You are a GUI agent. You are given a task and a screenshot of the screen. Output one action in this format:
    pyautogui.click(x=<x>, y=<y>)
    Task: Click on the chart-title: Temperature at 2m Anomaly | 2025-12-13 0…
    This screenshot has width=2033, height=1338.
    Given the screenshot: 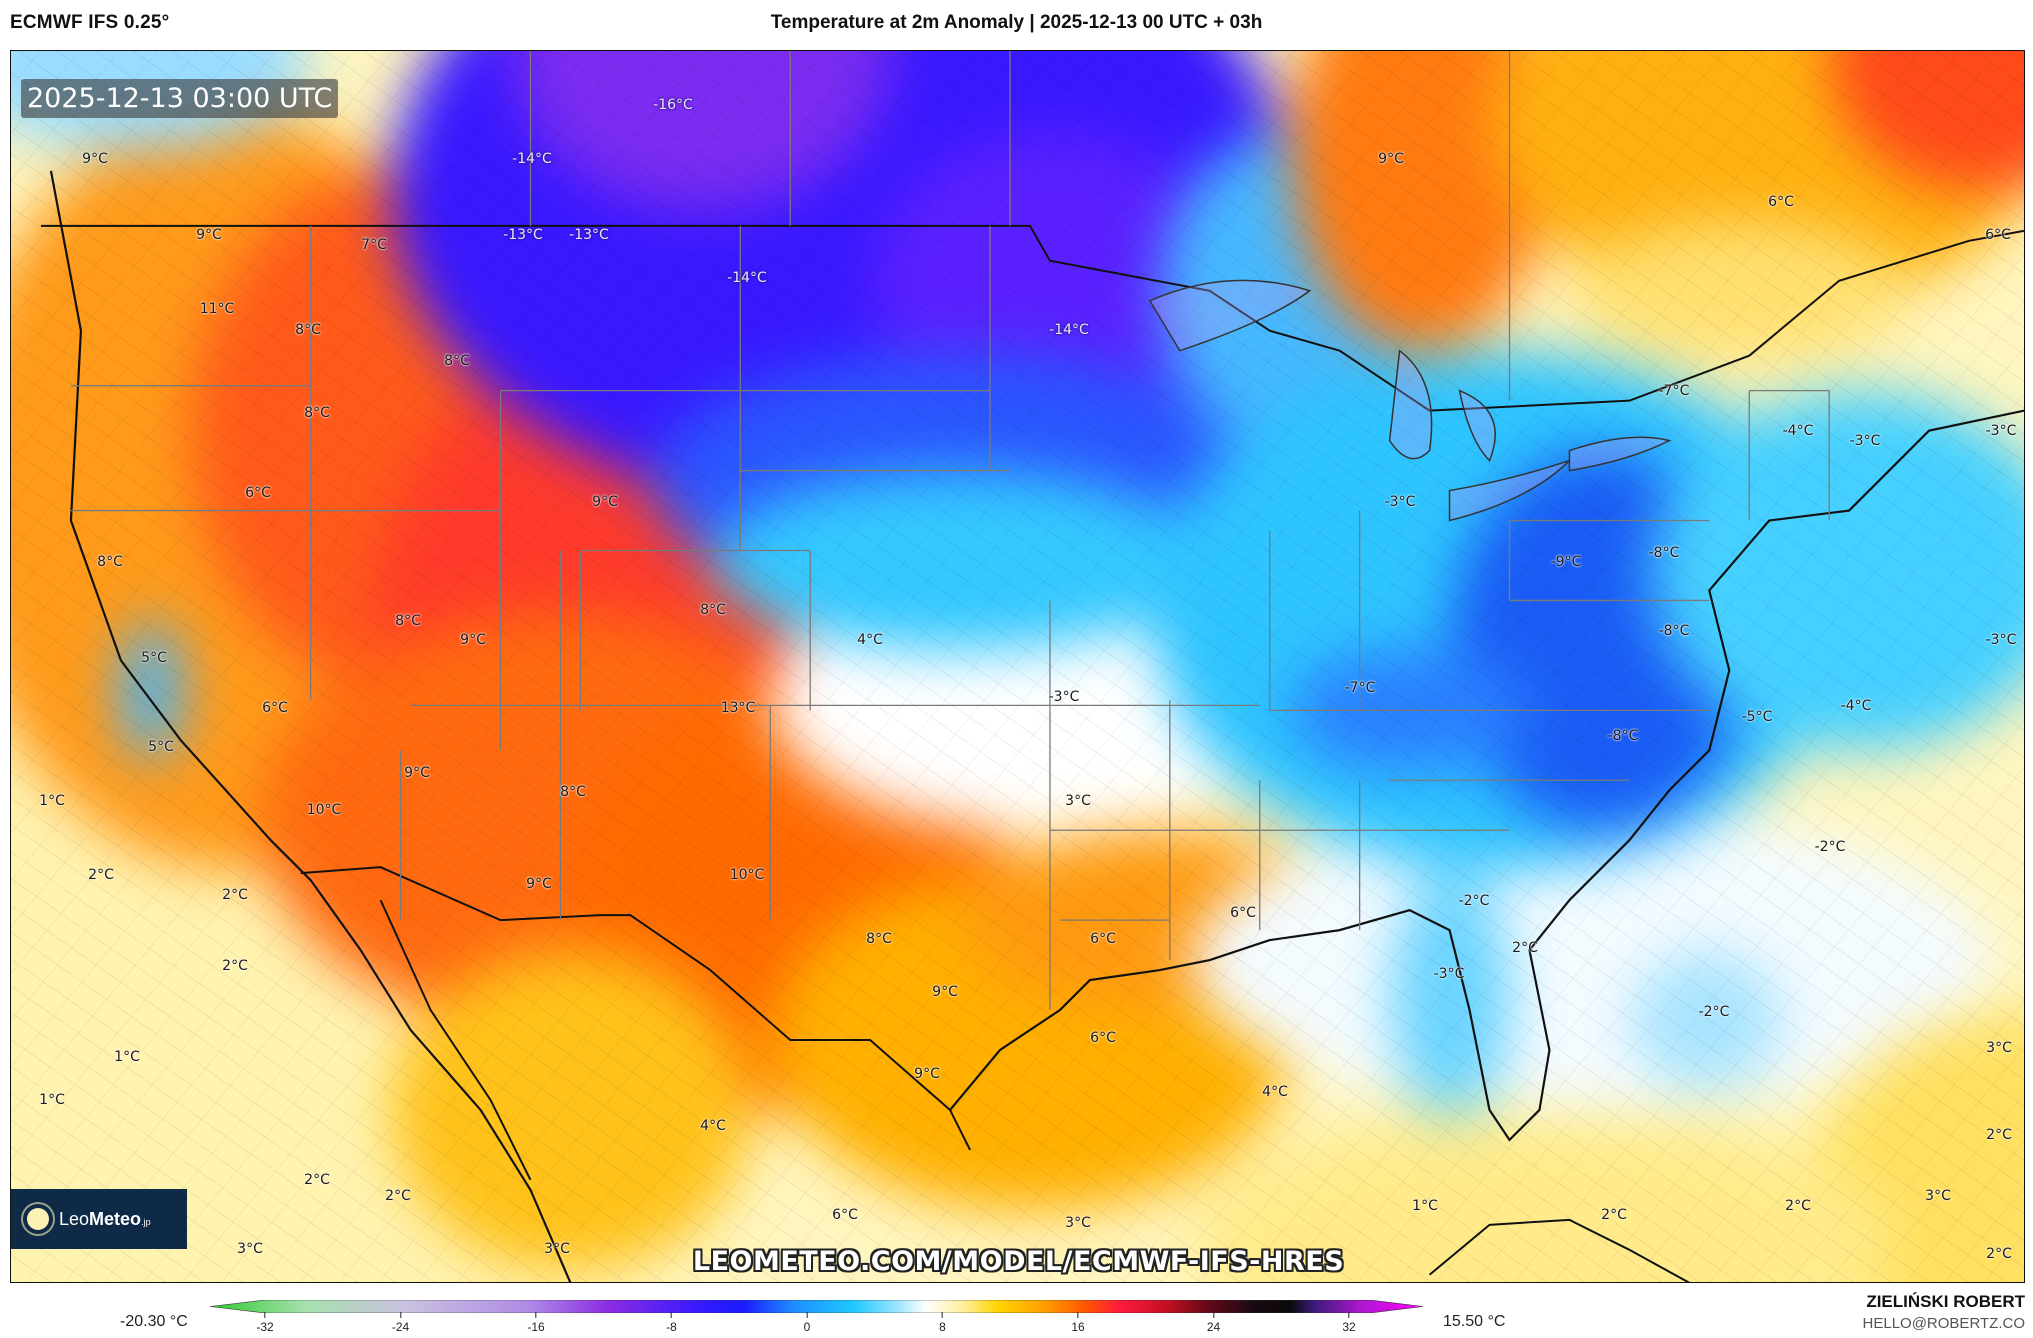 What is the action you would take?
    pyautogui.click(x=1016, y=22)
    